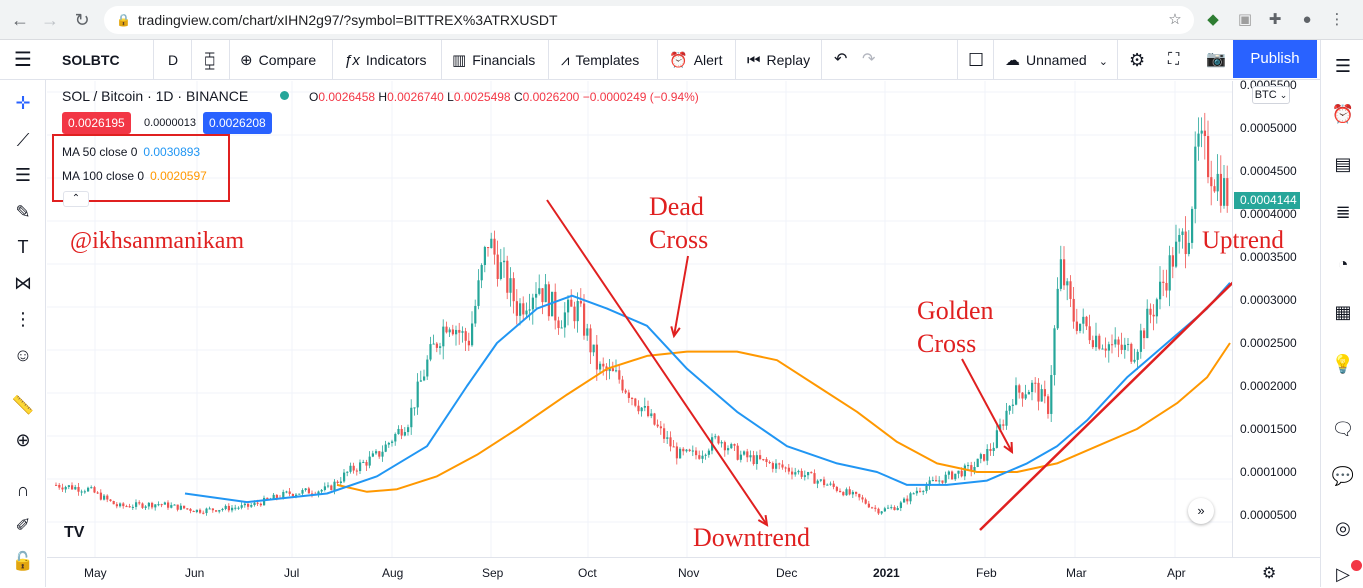 This screenshot has height=588, width=1363. Describe the element at coordinates (96, 123) in the screenshot. I see `sell-price-button: 0.0026195` at that location.